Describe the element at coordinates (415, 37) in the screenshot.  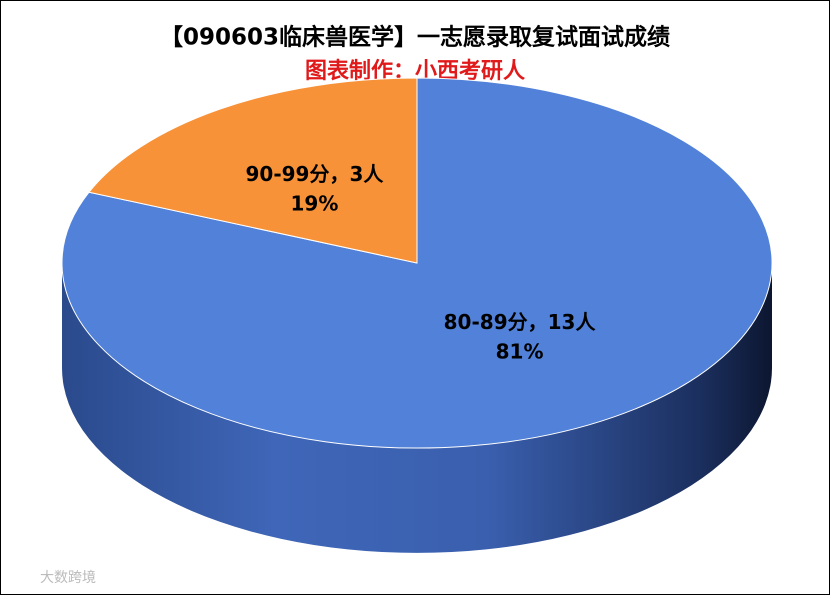
I see `chart-title: 【090603临床兽医学】一志愿录取复试面试成绩` at that location.